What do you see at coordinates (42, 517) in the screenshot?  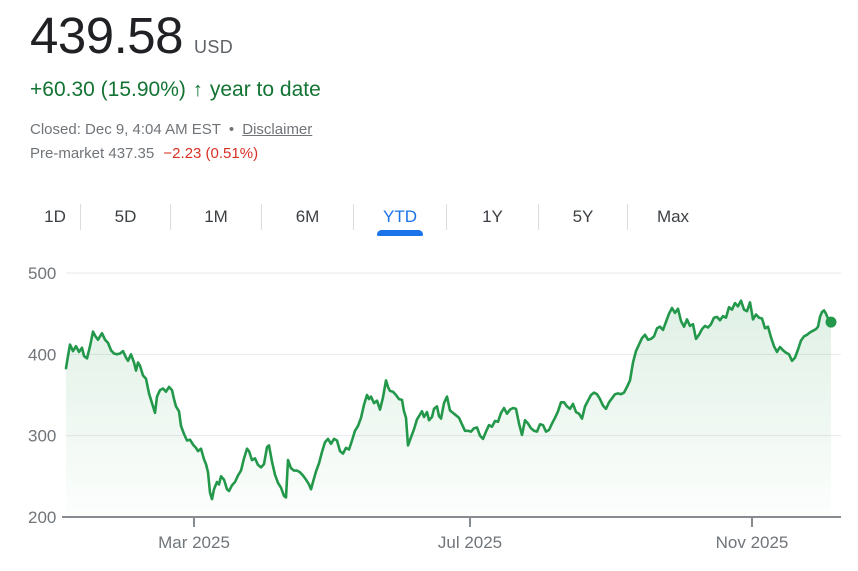 I see `y-axis-label-200: 200` at bounding box center [42, 517].